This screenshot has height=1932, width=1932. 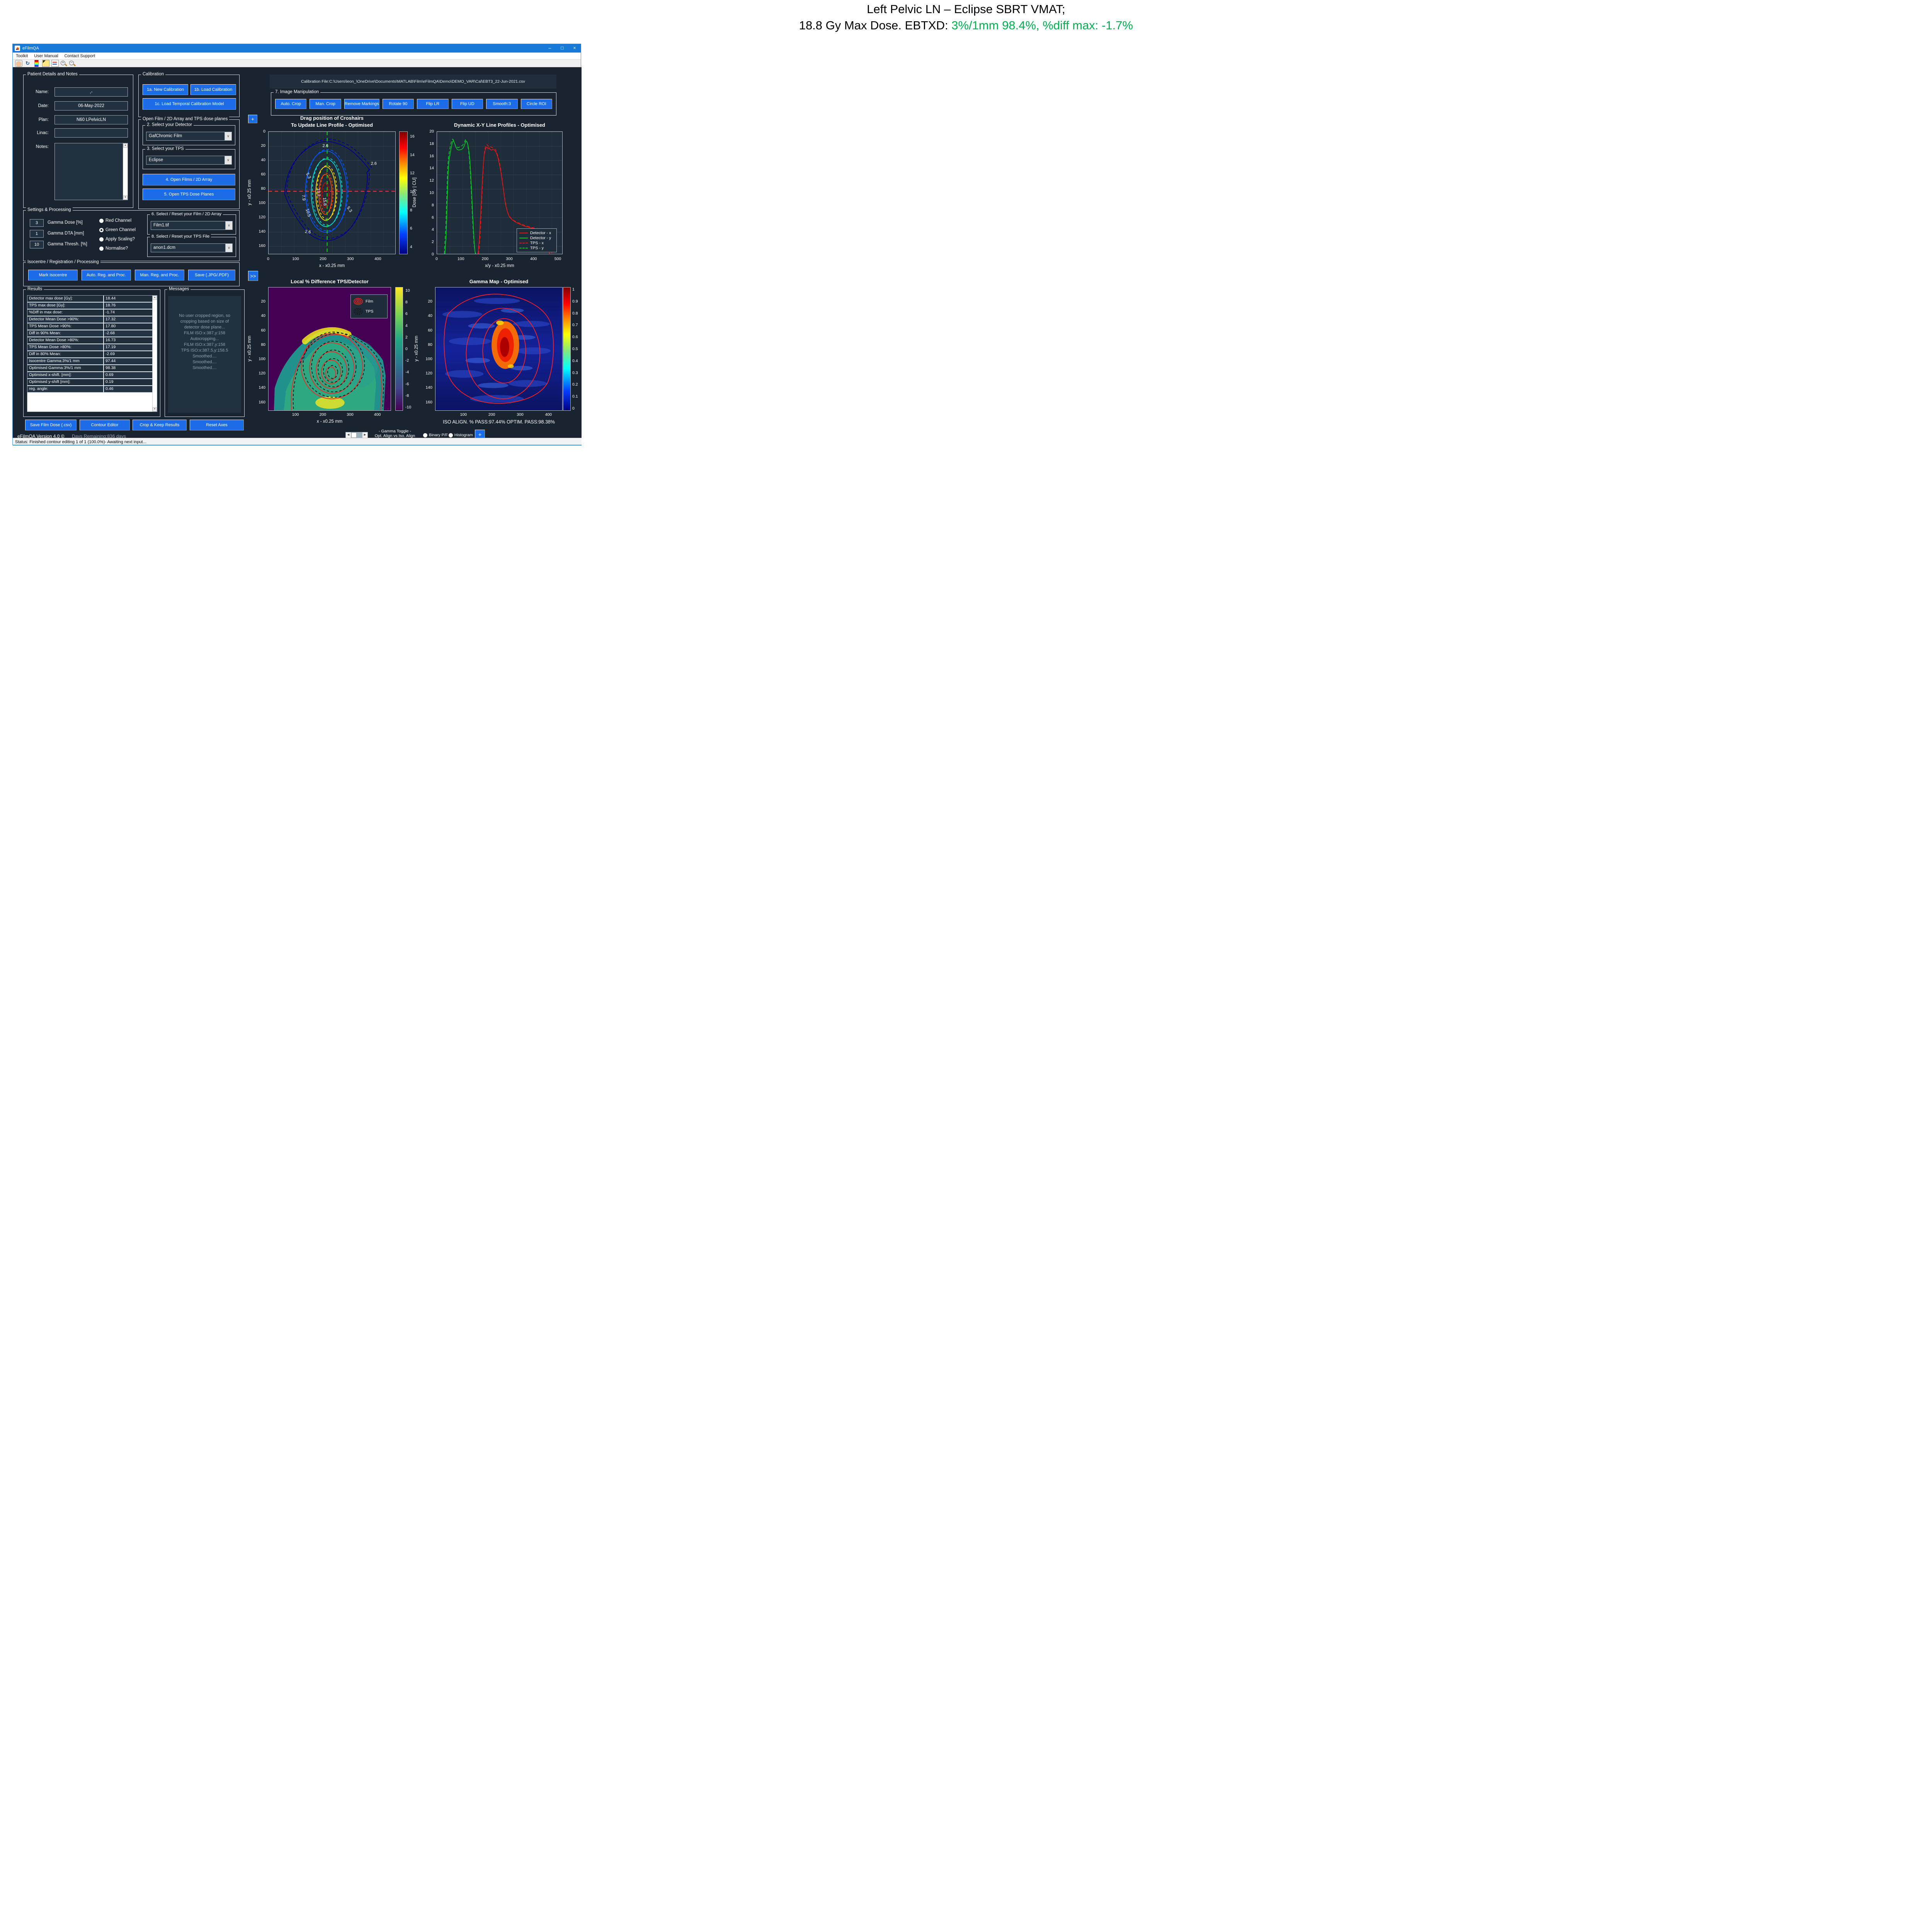 What do you see at coordinates (19, 64) in the screenshot?
I see `pan-hand-icon` at bounding box center [19, 64].